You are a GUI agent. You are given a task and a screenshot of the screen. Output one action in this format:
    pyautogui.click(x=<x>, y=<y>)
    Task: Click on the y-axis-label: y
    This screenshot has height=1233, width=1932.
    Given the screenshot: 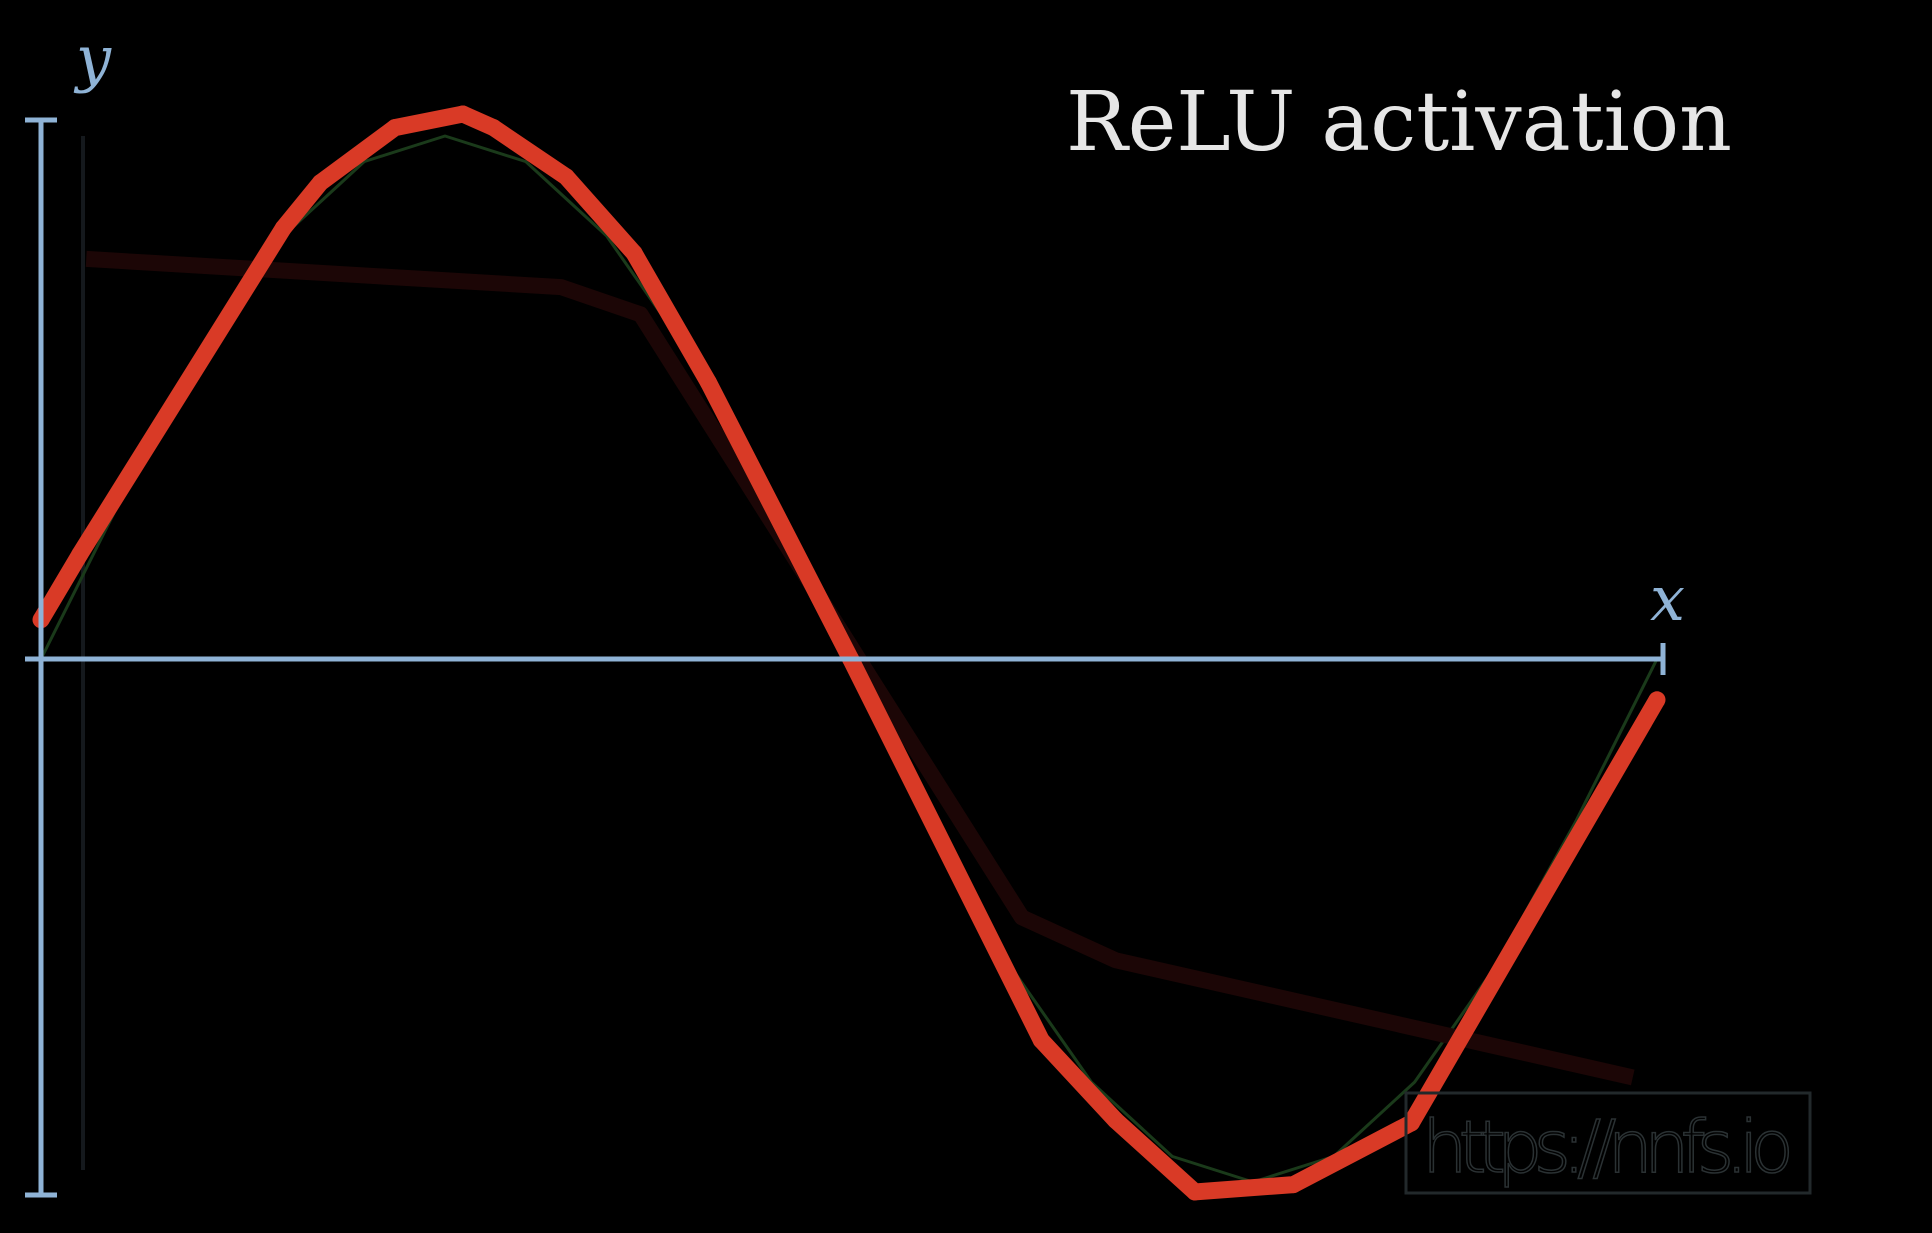 What is the action you would take?
    pyautogui.click(x=92, y=58)
    